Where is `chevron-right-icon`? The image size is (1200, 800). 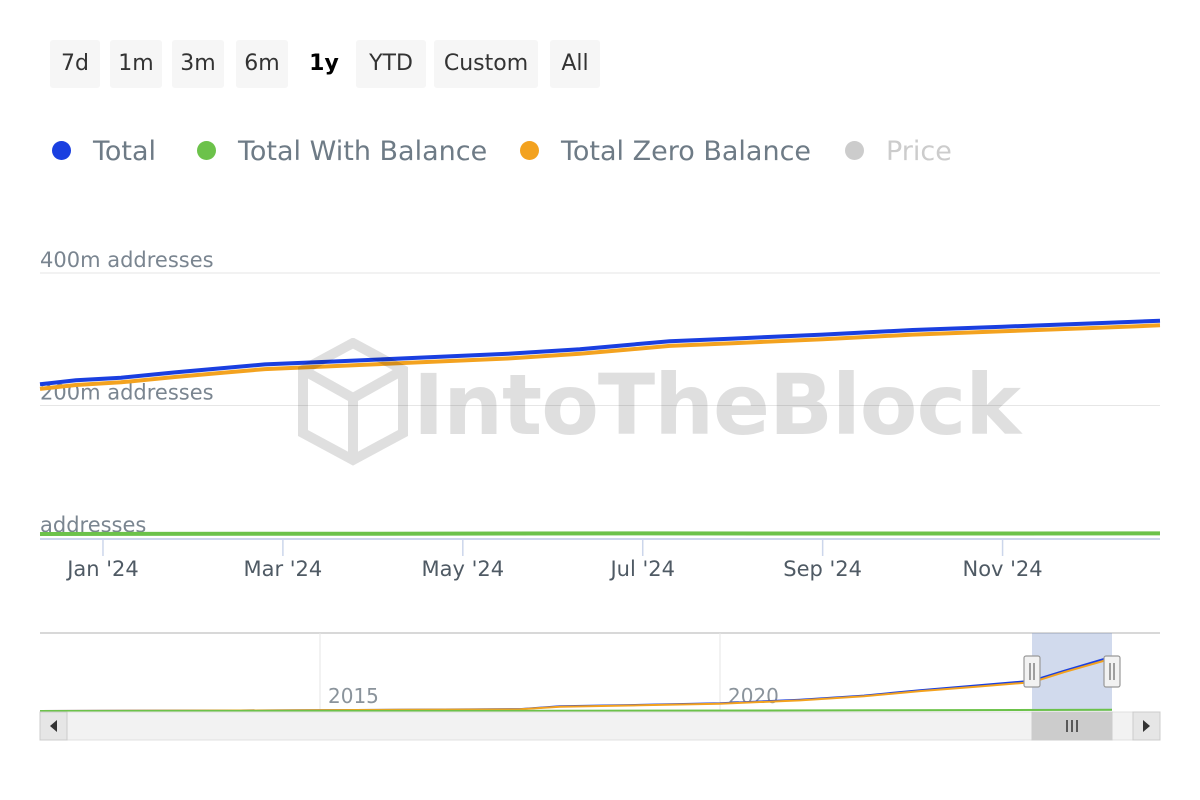
chevron-right-icon is located at coordinates (1146, 726).